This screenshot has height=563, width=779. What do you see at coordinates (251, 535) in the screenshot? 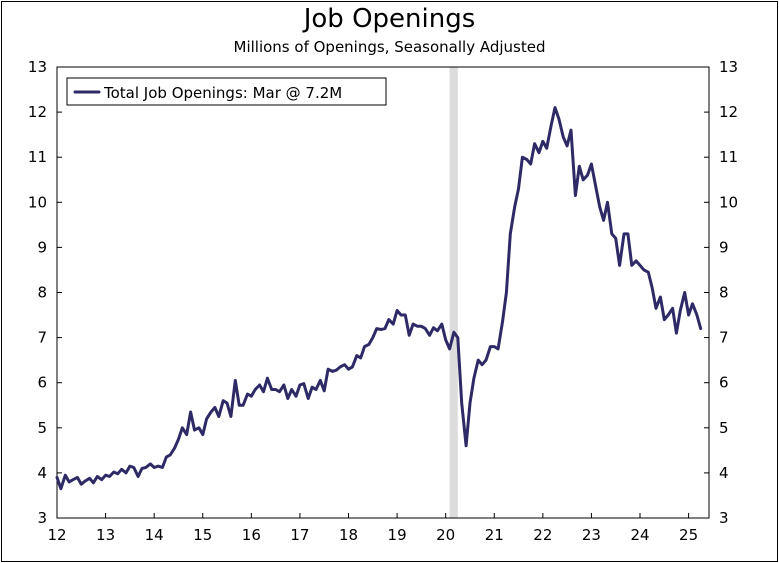
I see `x-tick-label: 16` at bounding box center [251, 535].